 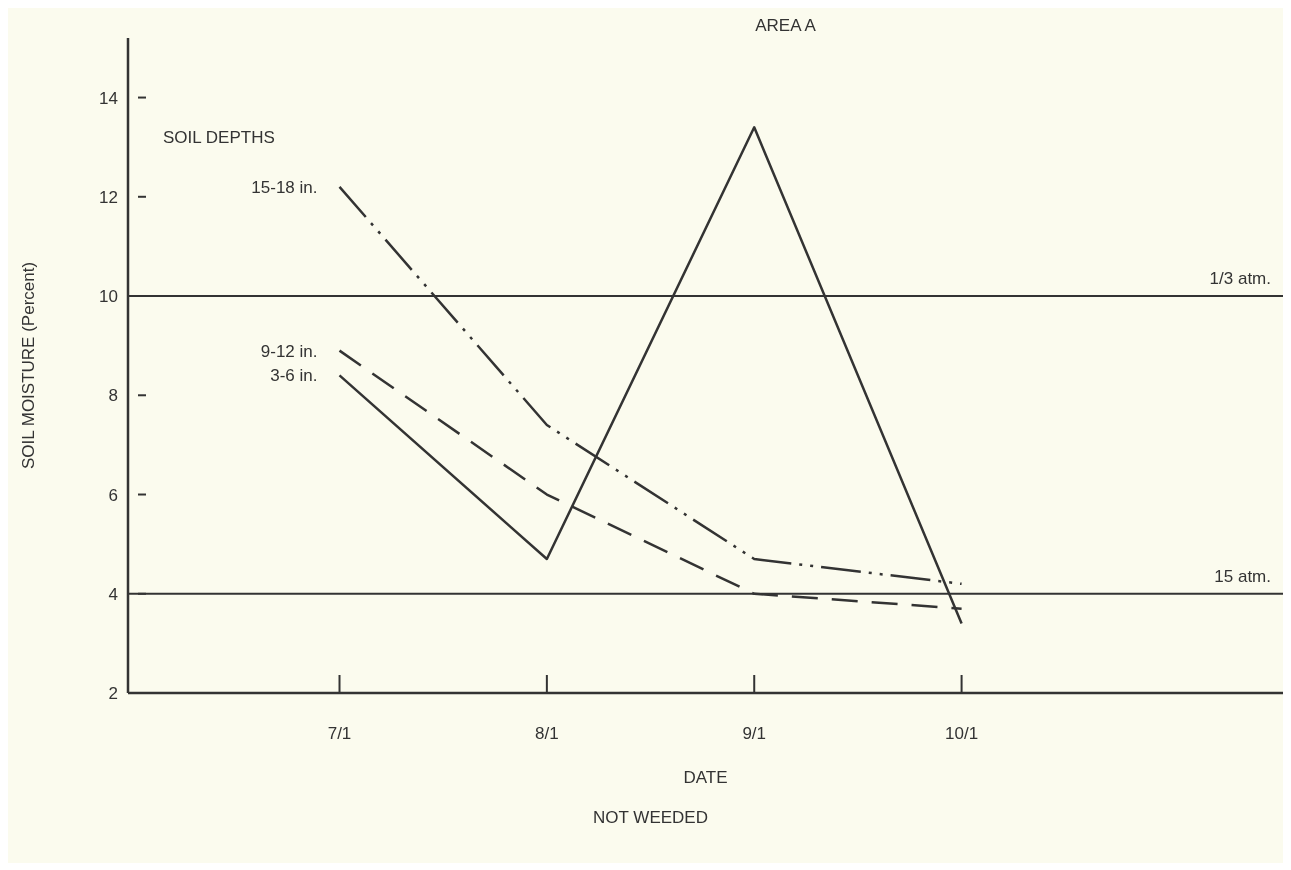 I want to click on y-axis-title: SOIL MOISTURE (Percent), so click(x=29, y=365).